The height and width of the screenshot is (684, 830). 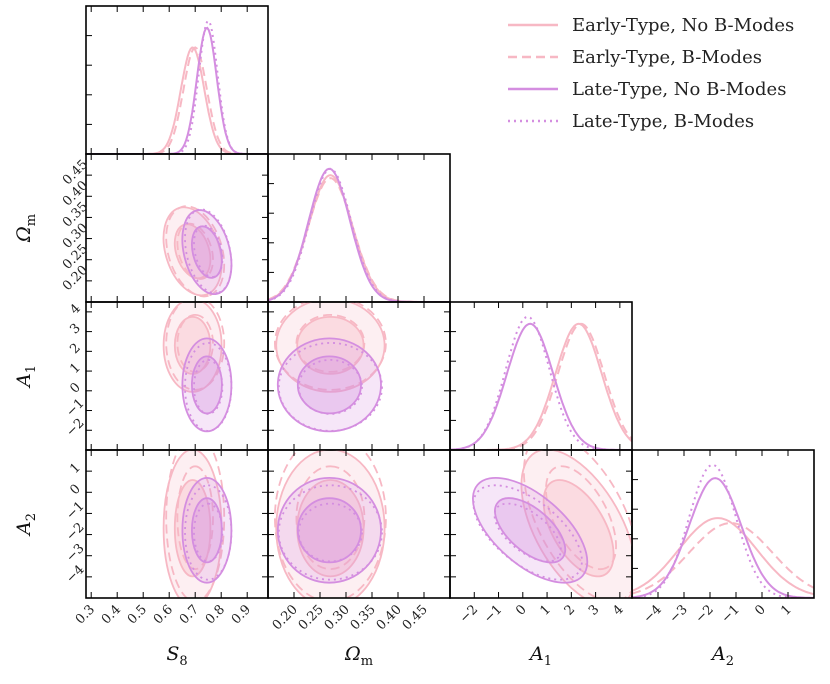 I want to click on contour-68-series-1-S8-A1, so click(x=195, y=343).